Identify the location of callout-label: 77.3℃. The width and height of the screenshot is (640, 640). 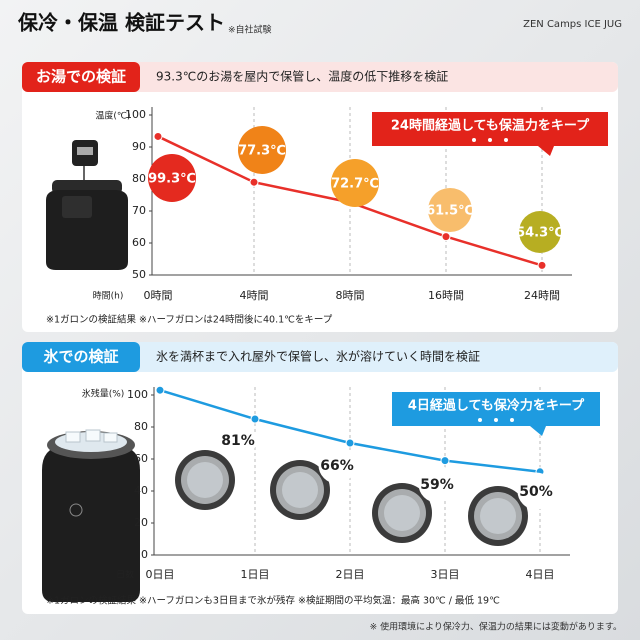
(262, 151).